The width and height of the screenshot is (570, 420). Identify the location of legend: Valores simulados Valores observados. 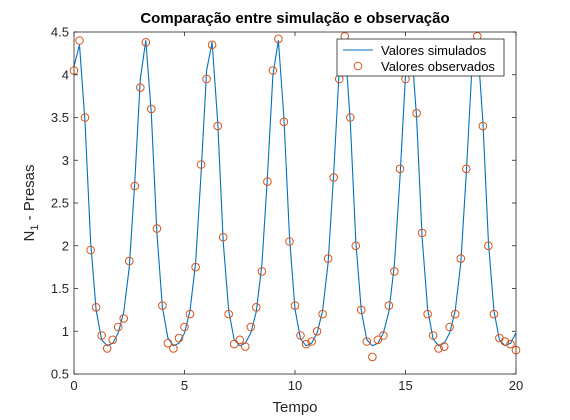
(420, 57).